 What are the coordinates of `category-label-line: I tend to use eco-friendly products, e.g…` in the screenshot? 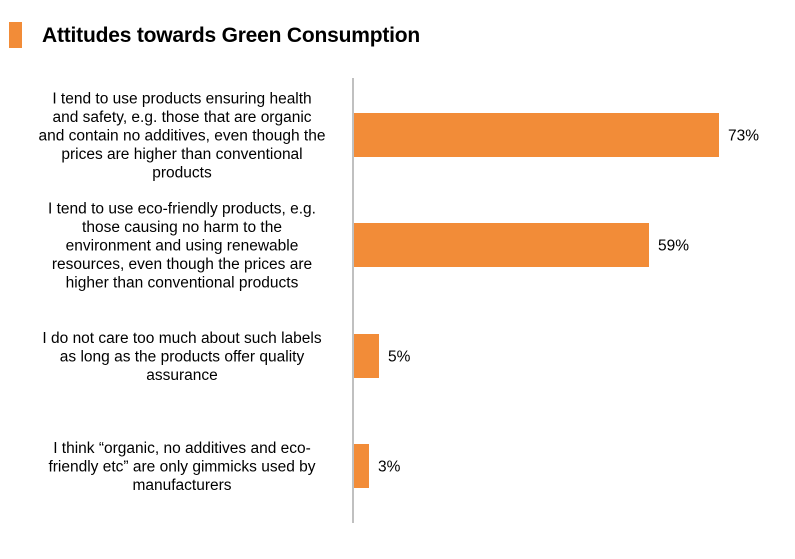 It's located at (182, 209).